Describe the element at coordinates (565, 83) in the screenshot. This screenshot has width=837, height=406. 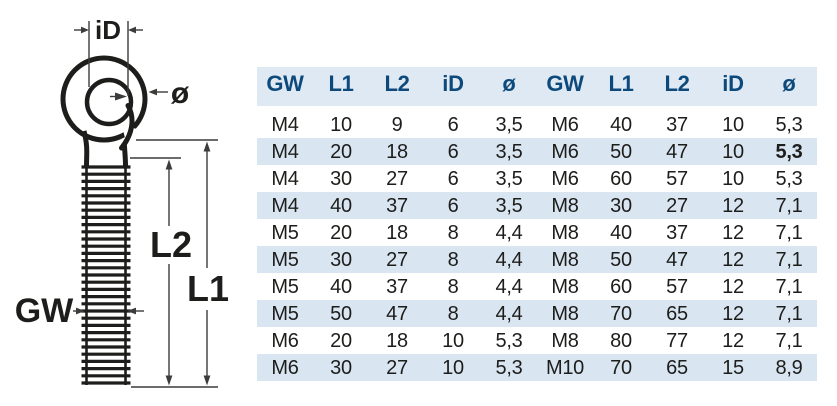
I see `column-header-gw-right: GW` at that location.